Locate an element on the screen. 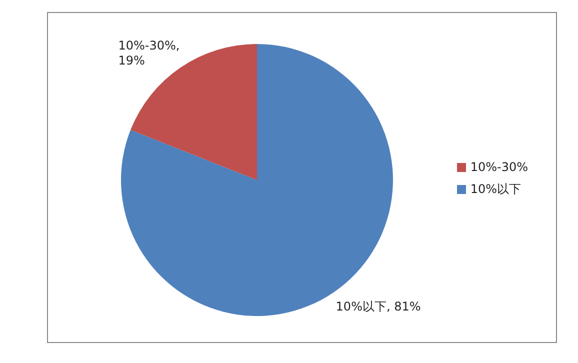  data-label: 10%-30%, 19% is located at coordinates (149, 53).